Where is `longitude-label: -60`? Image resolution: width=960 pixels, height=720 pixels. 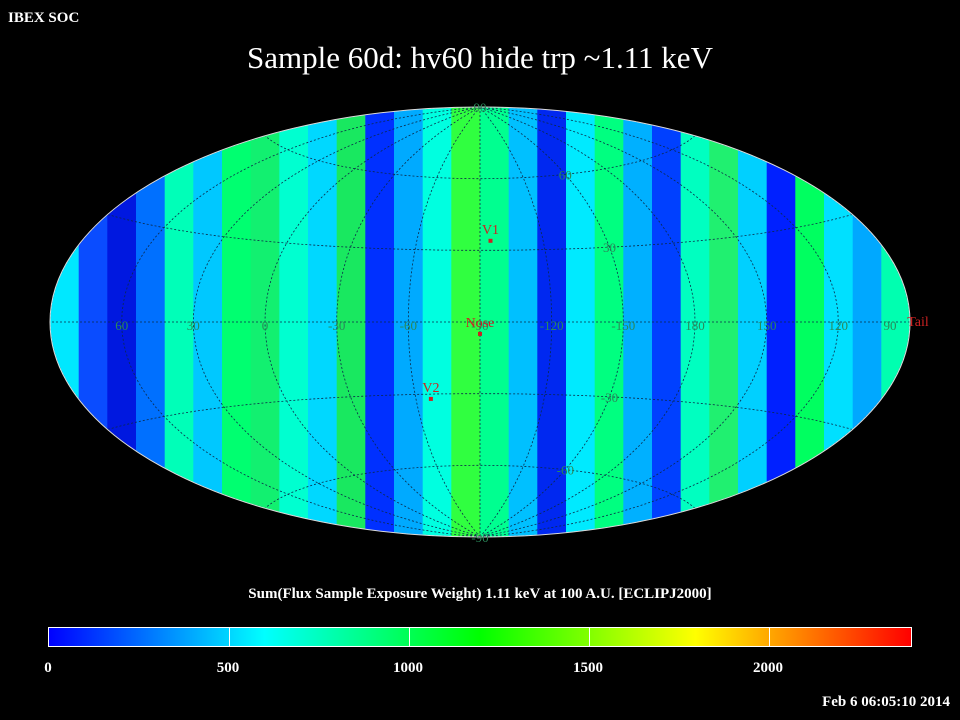
longitude-label: -60 is located at coordinates (408, 325).